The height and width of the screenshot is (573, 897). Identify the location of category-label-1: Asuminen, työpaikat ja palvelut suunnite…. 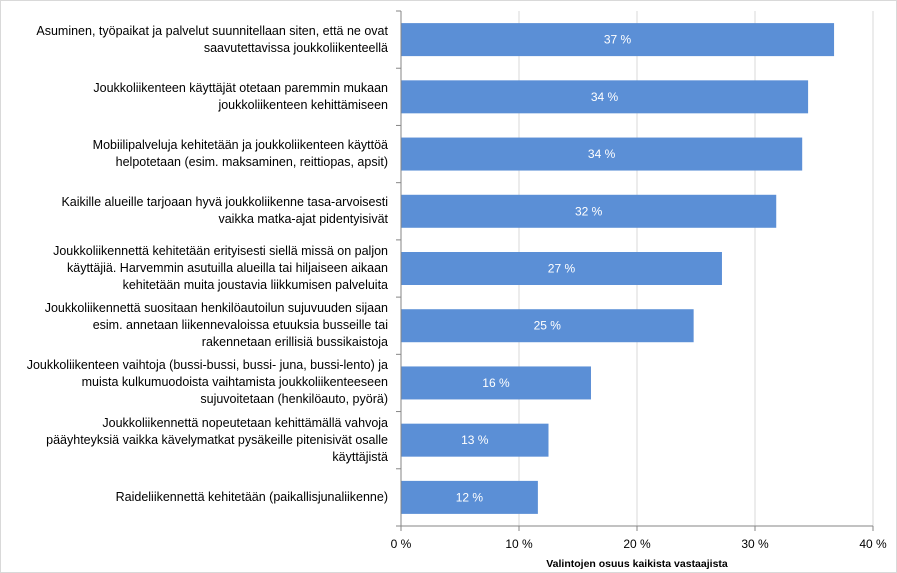
(212, 39).